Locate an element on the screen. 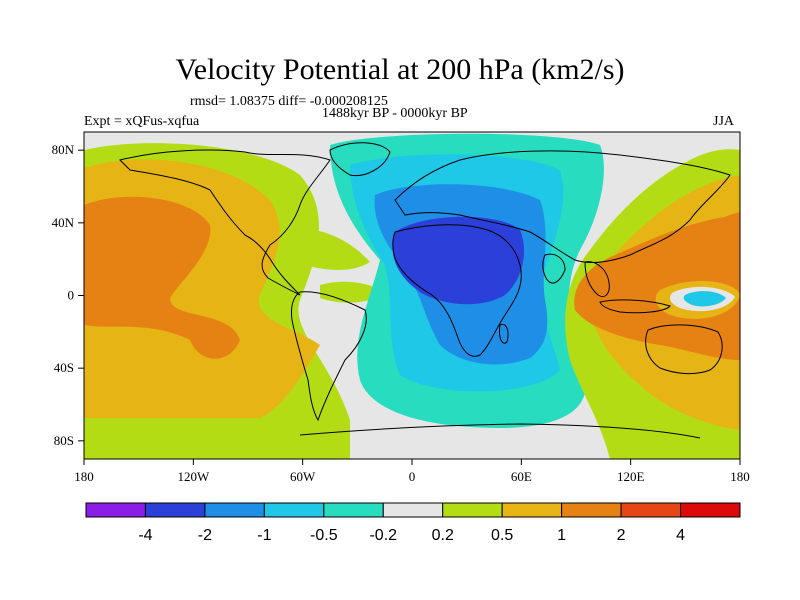 The height and width of the screenshot is (600, 800). contour-center-darkblue is located at coordinates (458, 260).